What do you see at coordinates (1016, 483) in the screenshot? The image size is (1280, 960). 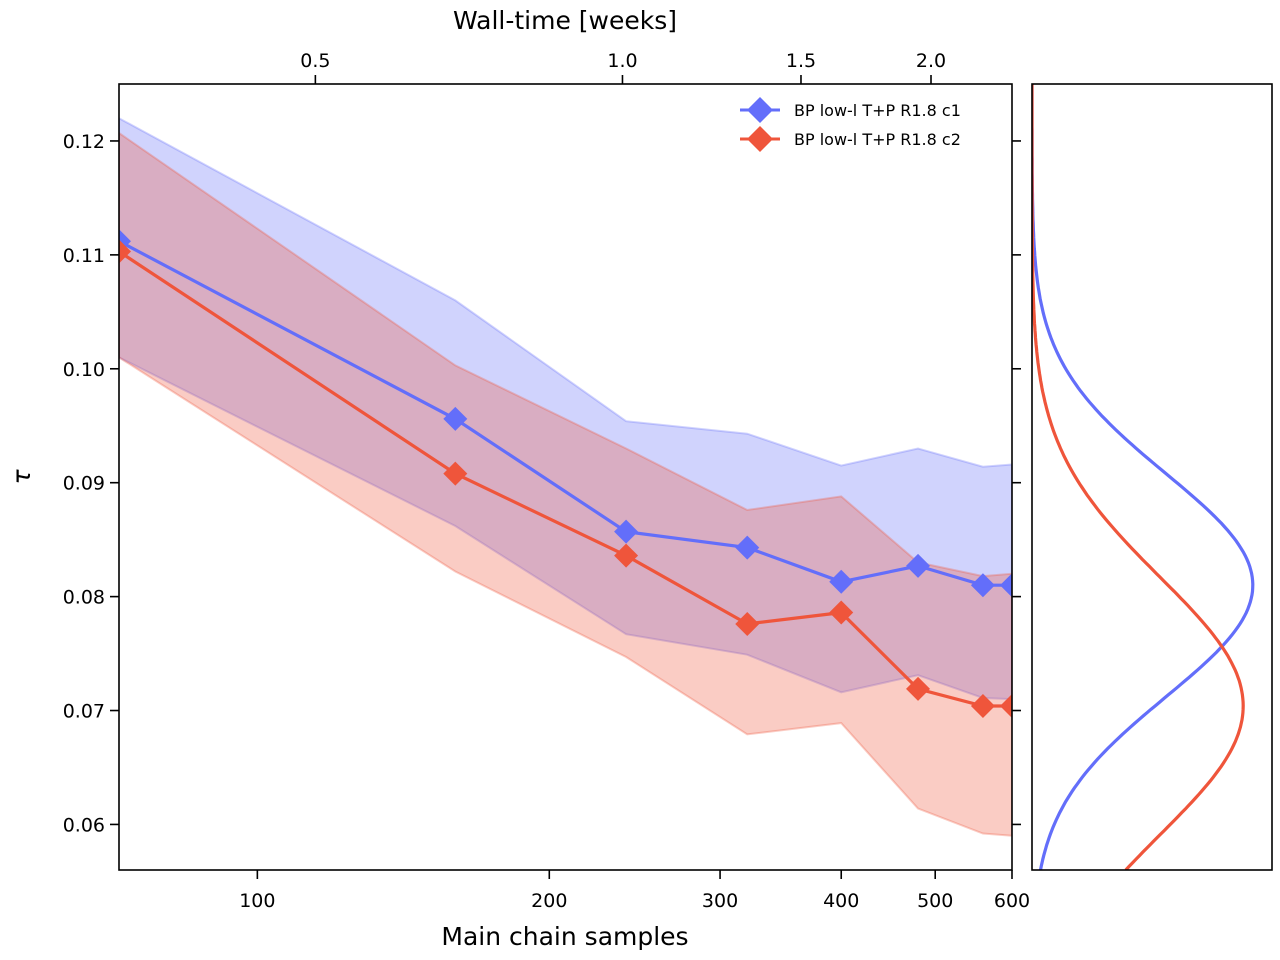 I see `side-axis-ticks` at bounding box center [1016, 483].